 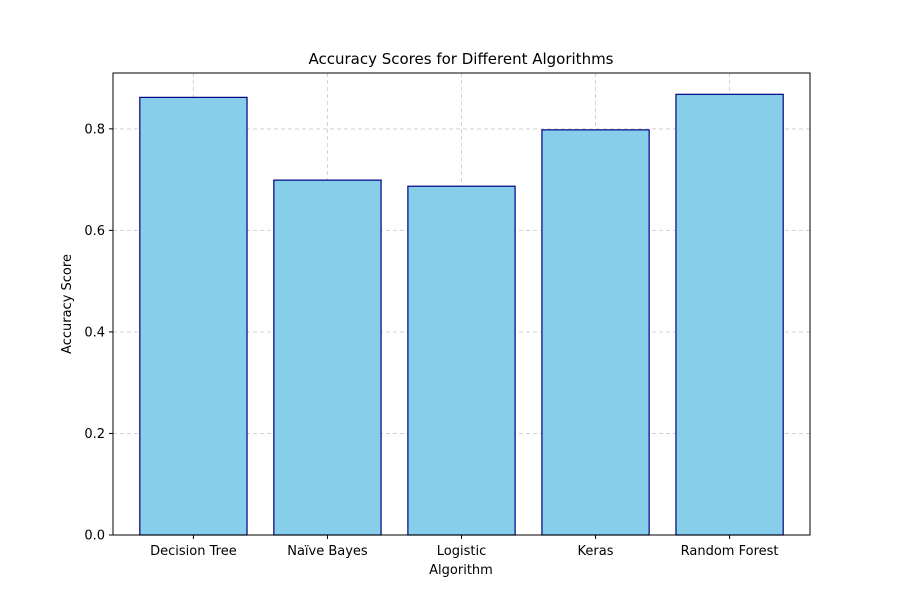 I want to click on y-axis-label: Accuracy Score, so click(x=67, y=304).